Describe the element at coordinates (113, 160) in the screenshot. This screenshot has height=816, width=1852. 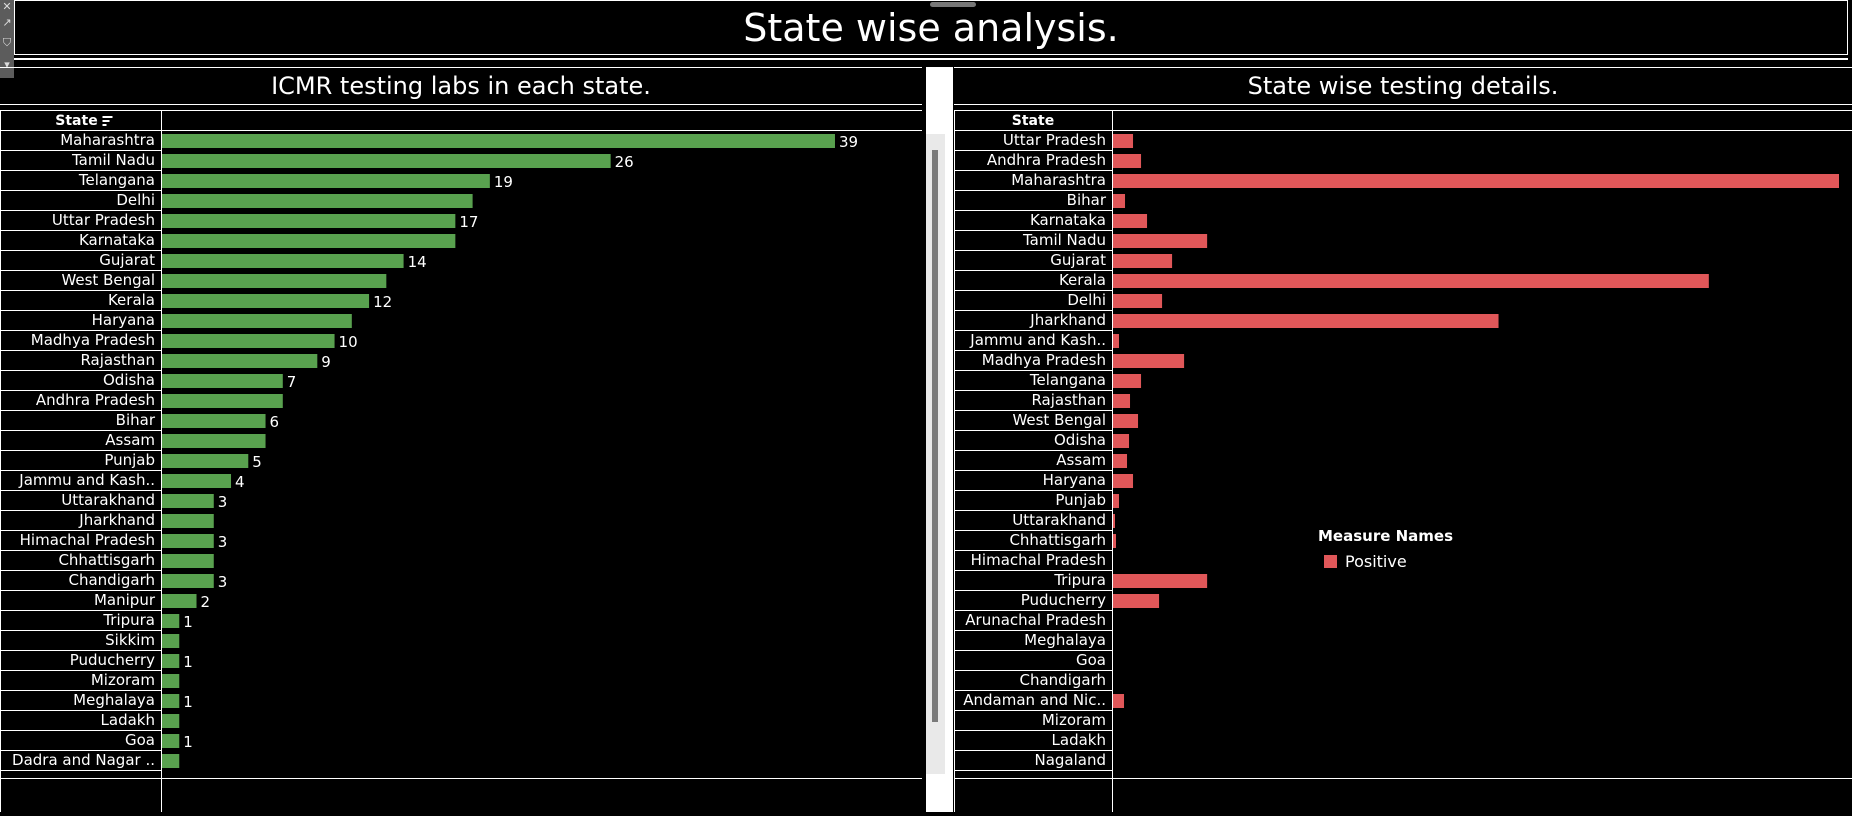
I see `category-label: Tamil Nadu` at that location.